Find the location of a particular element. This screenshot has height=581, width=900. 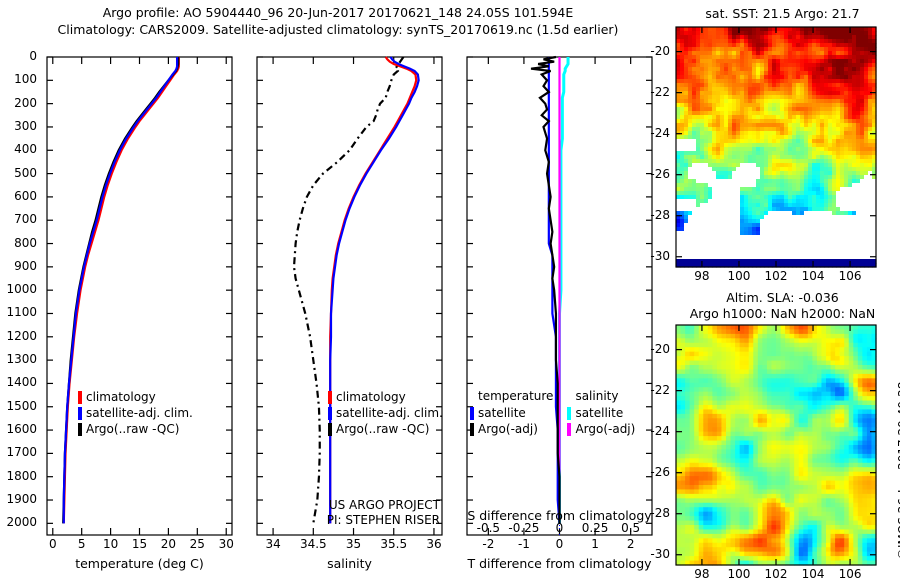

map-lat-tick-label: -28 is located at coordinates (660, 513).